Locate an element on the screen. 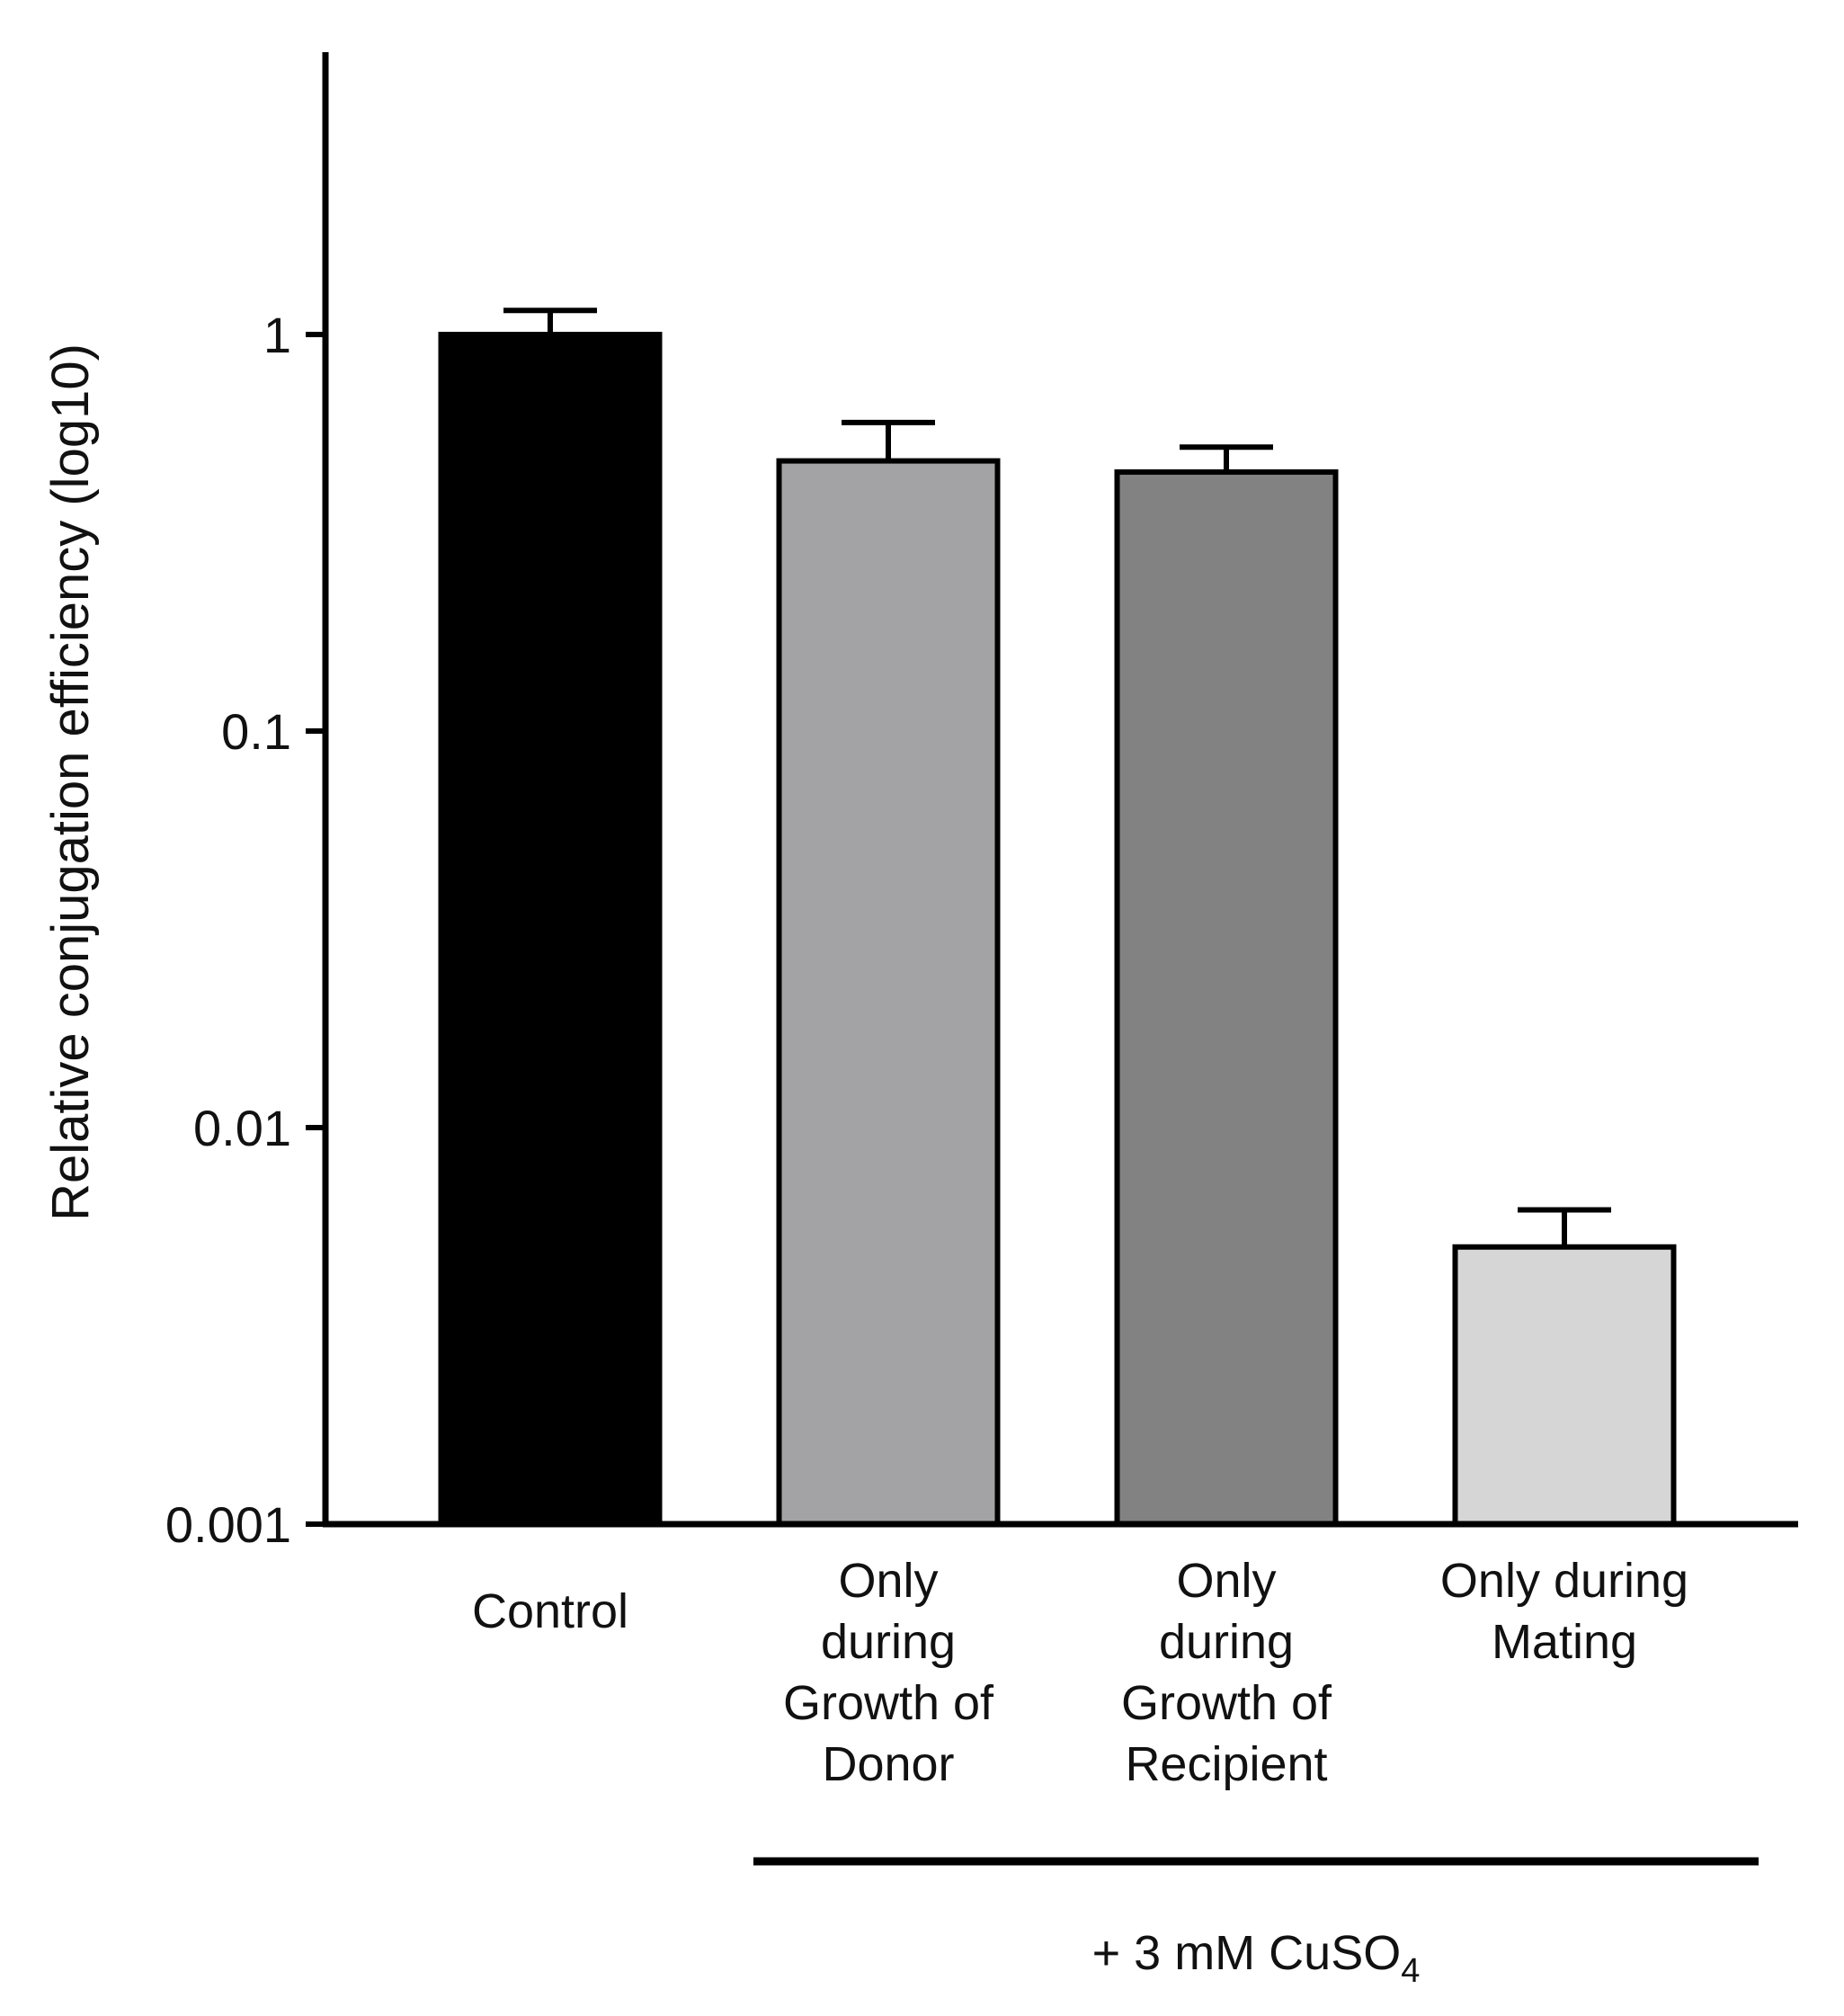 Image resolution: width=1844 pixels, height=2016 pixels. y-axis-title: Relative conjugation efficiency (log10) is located at coordinates (70, 782).